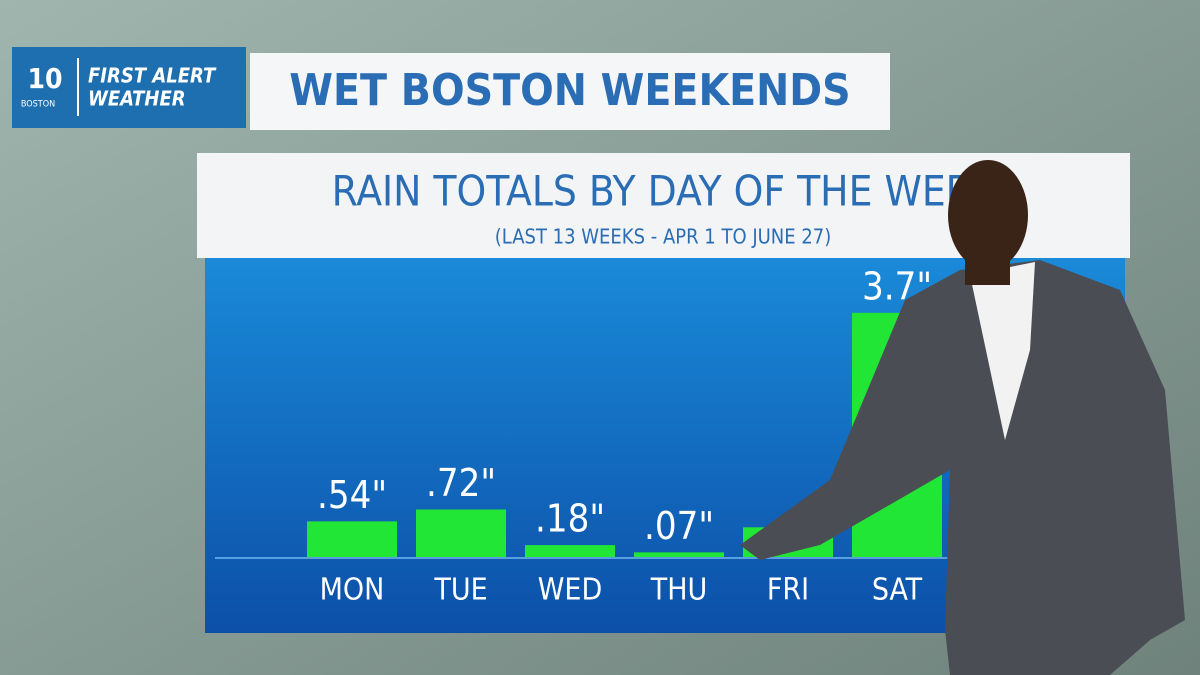 The image size is (1200, 675). I want to click on x-tick-label: MON, so click(352, 590).